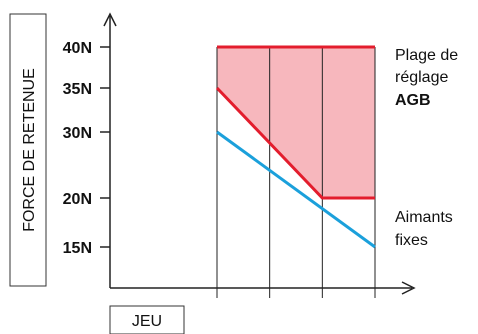 Image resolution: width=478 pixels, height=334 pixels. I want to click on ylabel: FORCE DE RETENUE, so click(29, 150).